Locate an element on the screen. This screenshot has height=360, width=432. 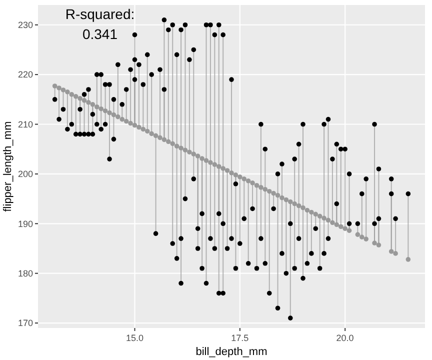
x-tick-label: 20.0 is located at coordinates (345, 338).